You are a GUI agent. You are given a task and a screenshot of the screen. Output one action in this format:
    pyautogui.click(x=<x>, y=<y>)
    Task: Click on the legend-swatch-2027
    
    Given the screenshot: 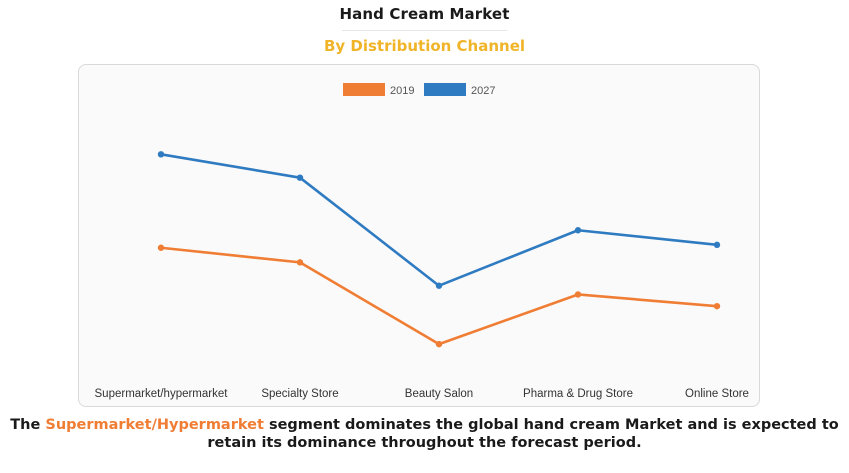 What is the action you would take?
    pyautogui.click(x=445, y=89)
    